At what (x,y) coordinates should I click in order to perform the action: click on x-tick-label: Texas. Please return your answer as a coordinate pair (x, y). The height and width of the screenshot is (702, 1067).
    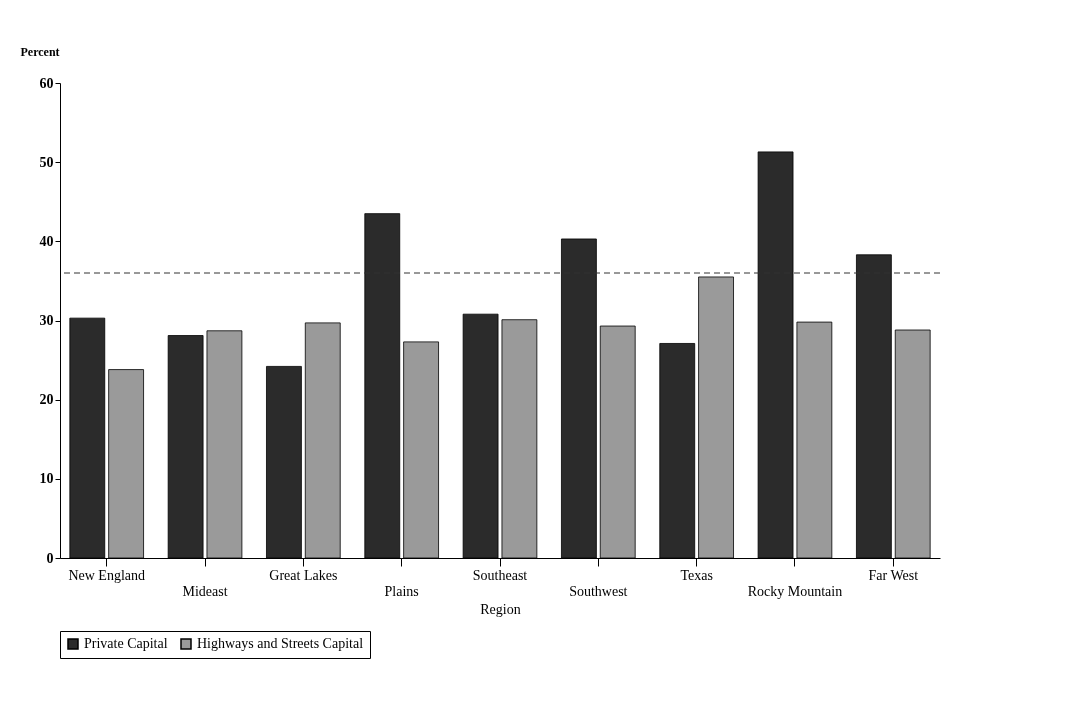
    Looking at the image, I should click on (696, 575).